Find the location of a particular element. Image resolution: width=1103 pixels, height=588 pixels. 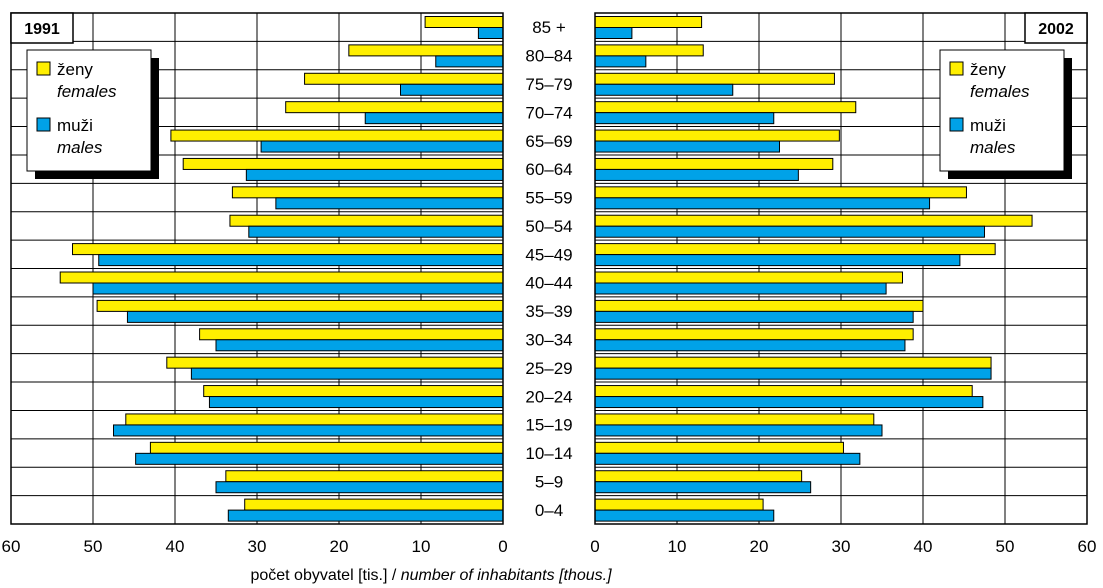

age-label: 40–44 is located at coordinates (548, 283).